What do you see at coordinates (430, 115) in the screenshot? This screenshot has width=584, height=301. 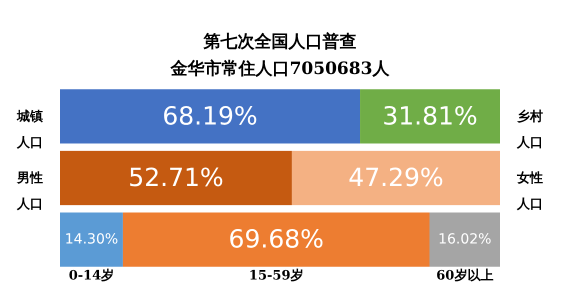 I see `data-label: 31.81%` at bounding box center [430, 115].